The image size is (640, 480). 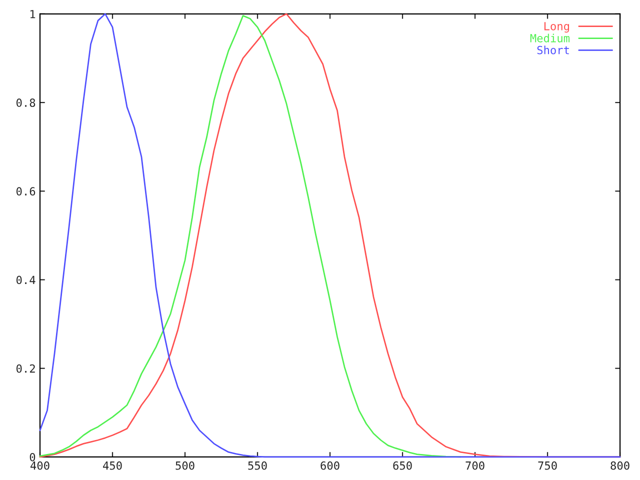 What do you see at coordinates (402, 465) in the screenshot?
I see `x-tick-label: 650` at bounding box center [402, 465].